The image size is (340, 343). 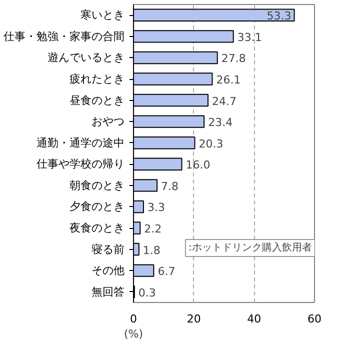 What do you see at coordinates (147, 293) in the screenshot?
I see `data-label: 0.3` at bounding box center [147, 293].